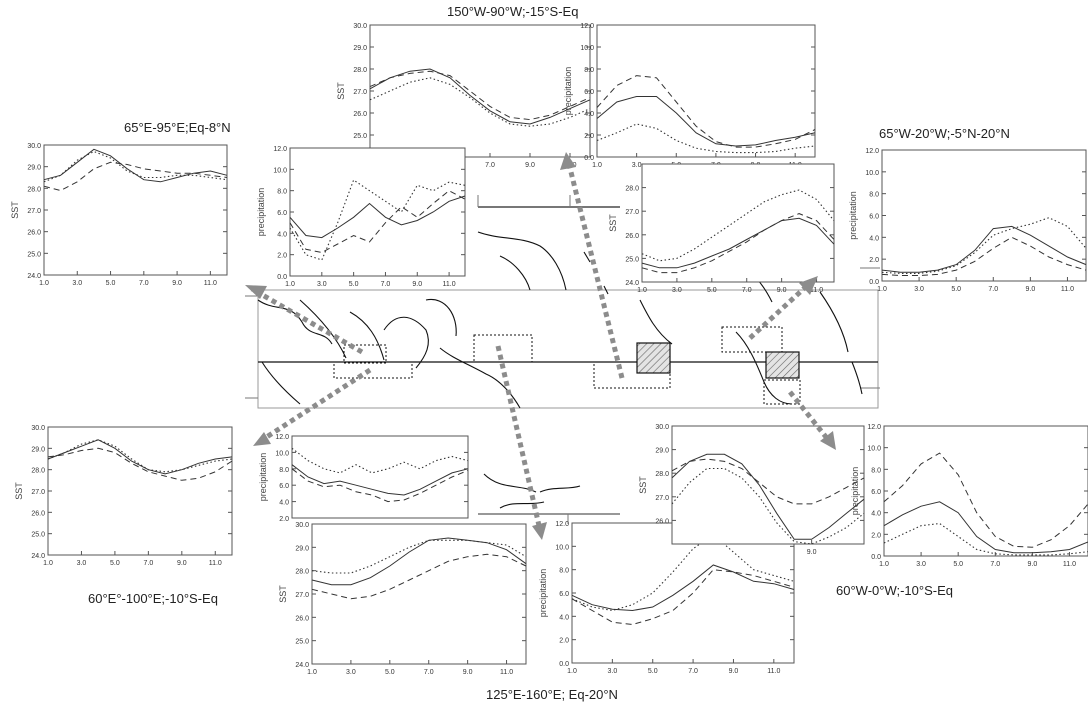 Image resolution: width=1088 pixels, height=711 pixels. Describe the element at coordinates (302, 548) in the screenshot. I see `y-tick-label: 29.0` at that location.